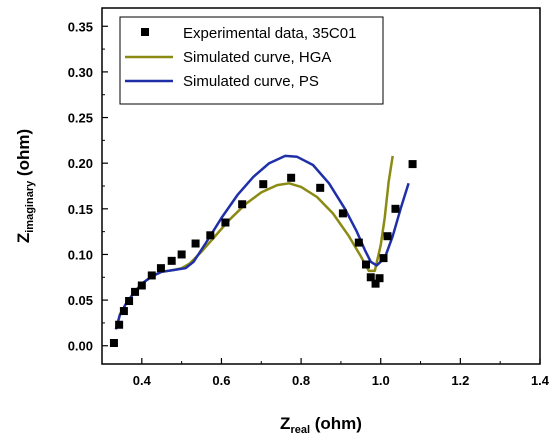  What do you see at coordinates (300, 430) in the screenshot?
I see `x-axis-title-sub: real` at bounding box center [300, 430].